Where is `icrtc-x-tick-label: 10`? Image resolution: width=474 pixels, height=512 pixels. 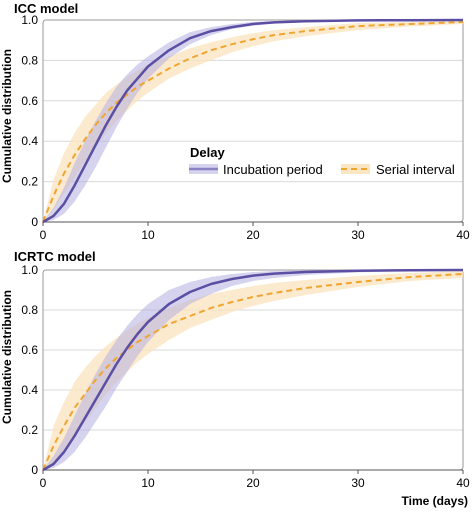
icrtc-x-tick-label: 10 is located at coordinates (148, 483).